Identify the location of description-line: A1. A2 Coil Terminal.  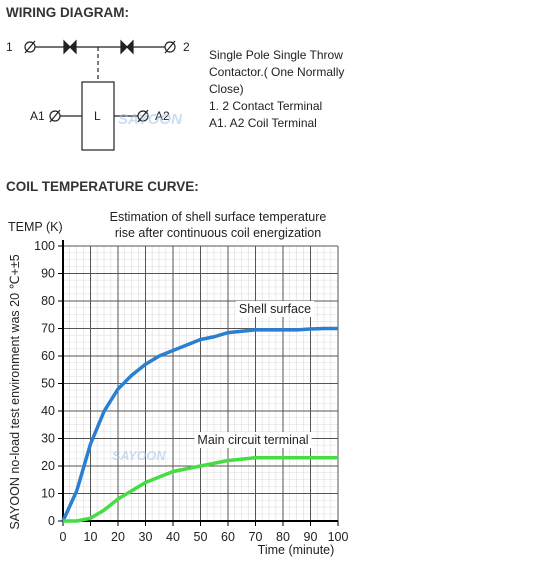
(263, 123).